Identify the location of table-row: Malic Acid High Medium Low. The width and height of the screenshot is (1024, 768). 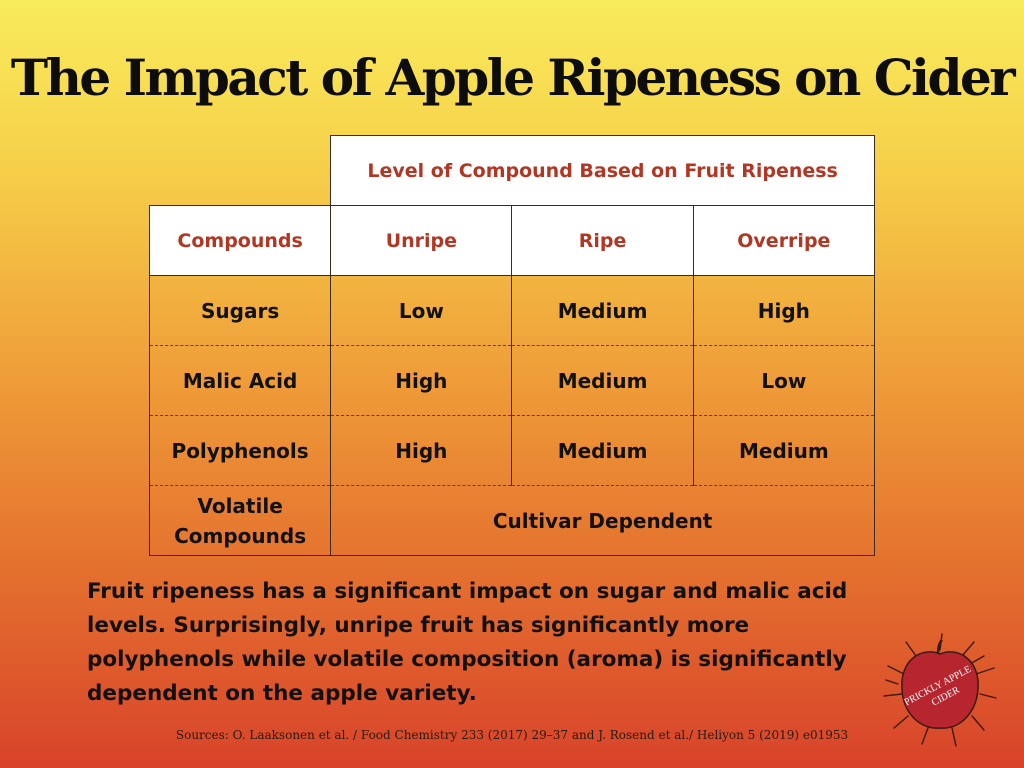
(512, 380).